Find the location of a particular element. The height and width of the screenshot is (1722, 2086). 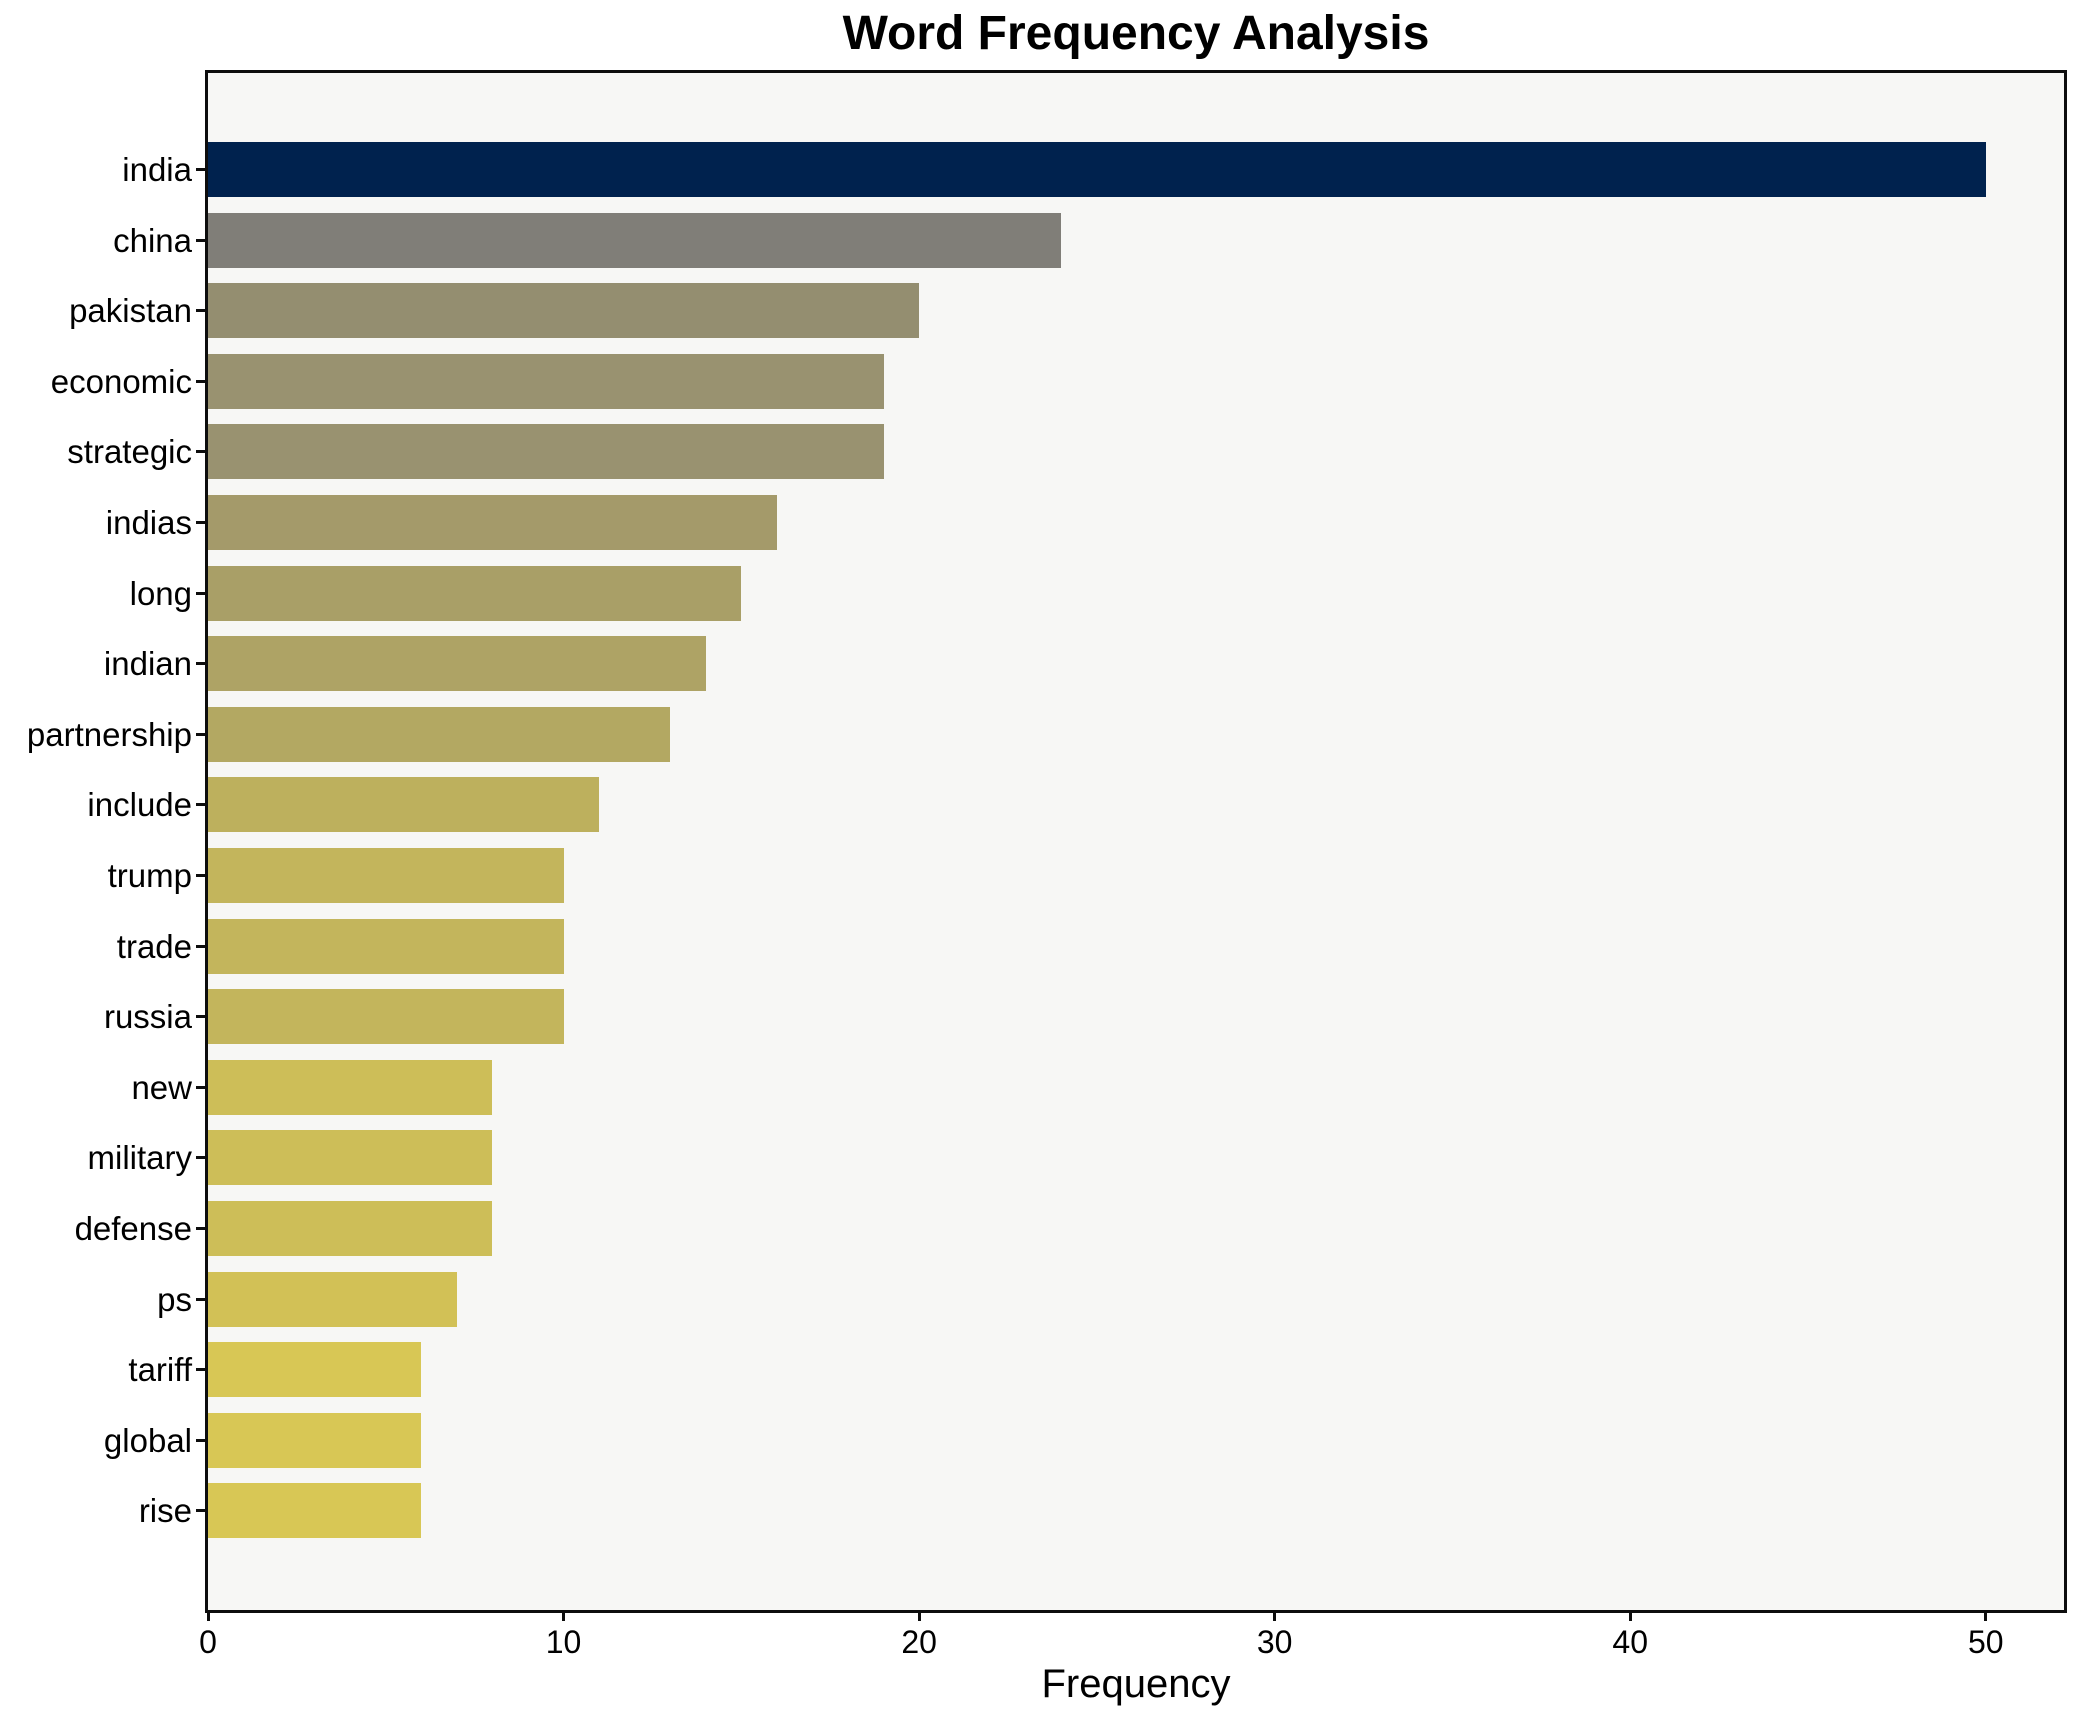

y-tick-label-trump: trump is located at coordinates (149, 875).